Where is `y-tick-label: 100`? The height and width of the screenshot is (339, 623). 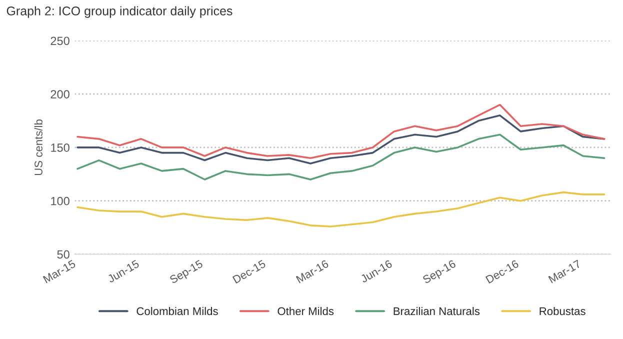 y-tick-label: 100 is located at coordinates (60, 201).